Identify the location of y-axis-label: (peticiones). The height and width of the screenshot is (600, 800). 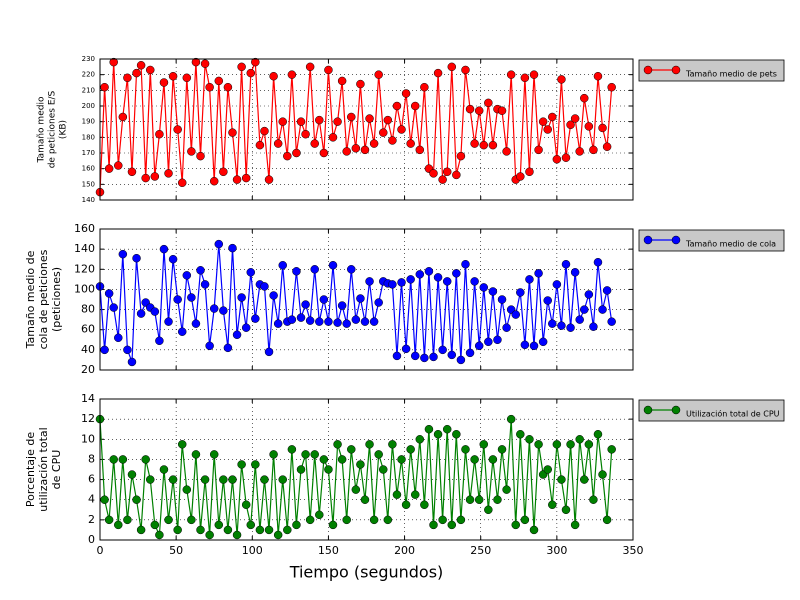
(56, 299).